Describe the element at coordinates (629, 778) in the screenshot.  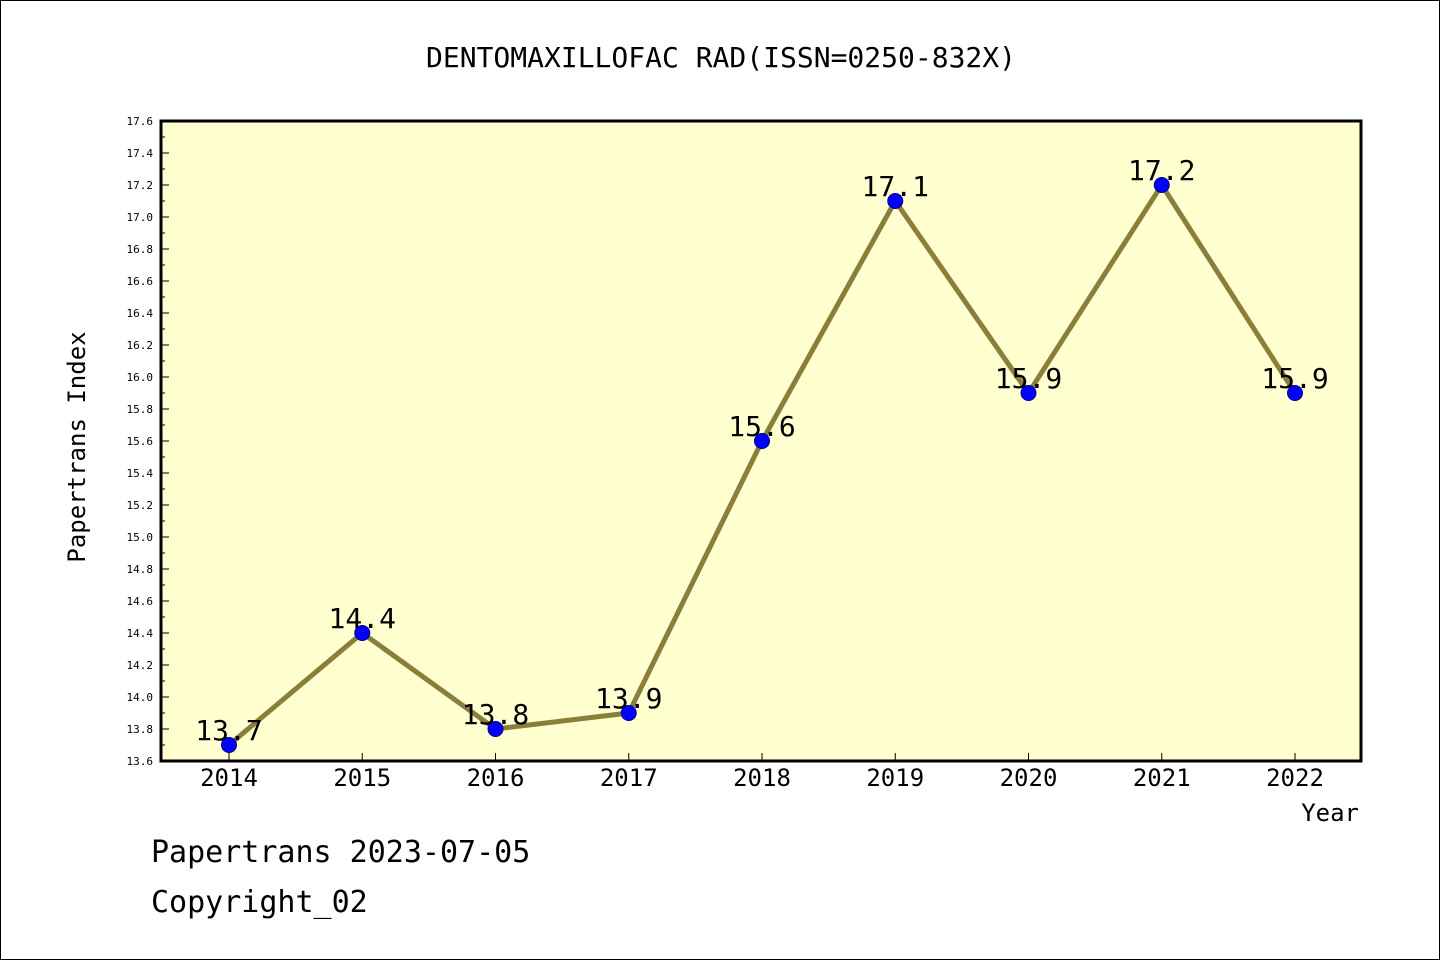
I see `x-tick-label: 2017` at that location.